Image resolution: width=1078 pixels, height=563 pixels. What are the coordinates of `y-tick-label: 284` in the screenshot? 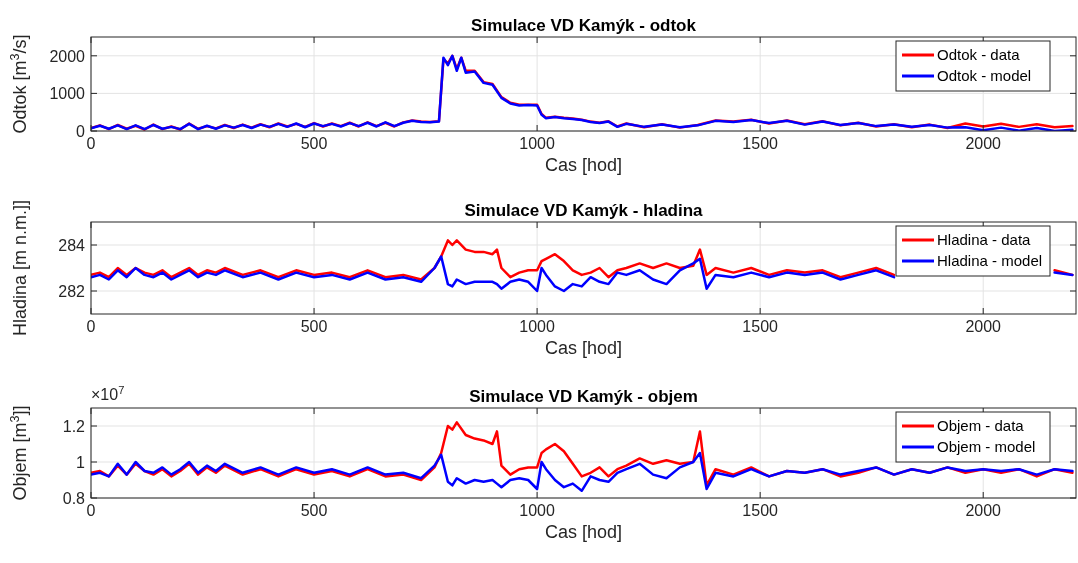 It's located at (72, 245).